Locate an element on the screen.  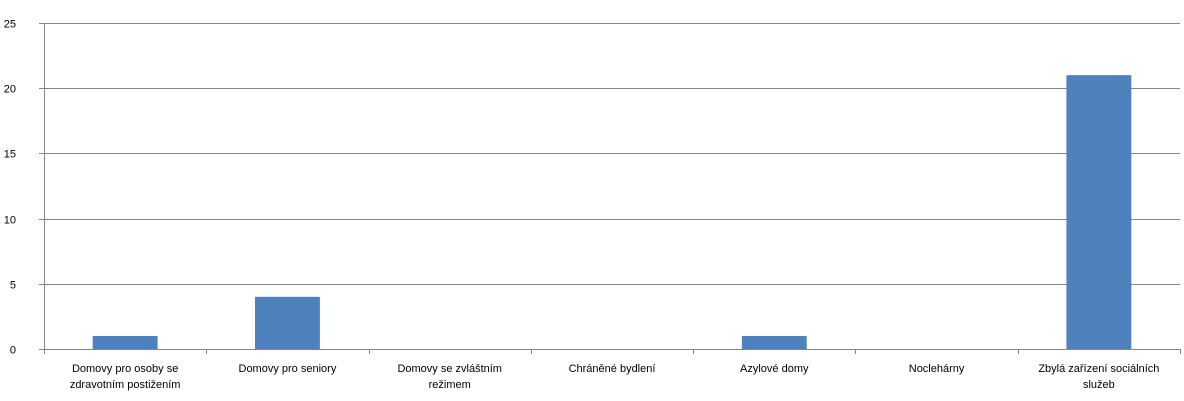
x-category-label: Noclehárny is located at coordinates (937, 369).